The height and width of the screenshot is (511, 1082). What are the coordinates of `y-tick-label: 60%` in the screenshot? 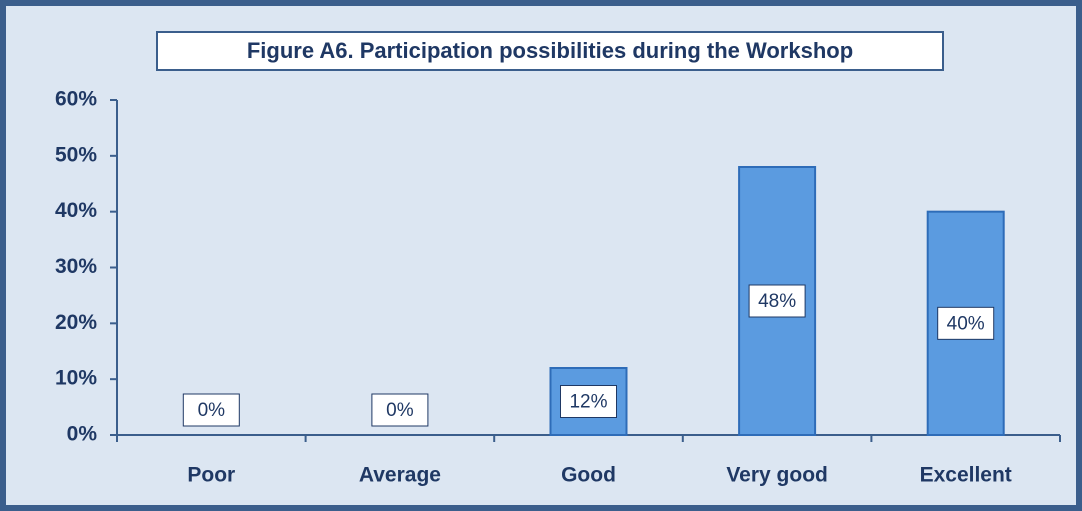 It's located at (76, 99).